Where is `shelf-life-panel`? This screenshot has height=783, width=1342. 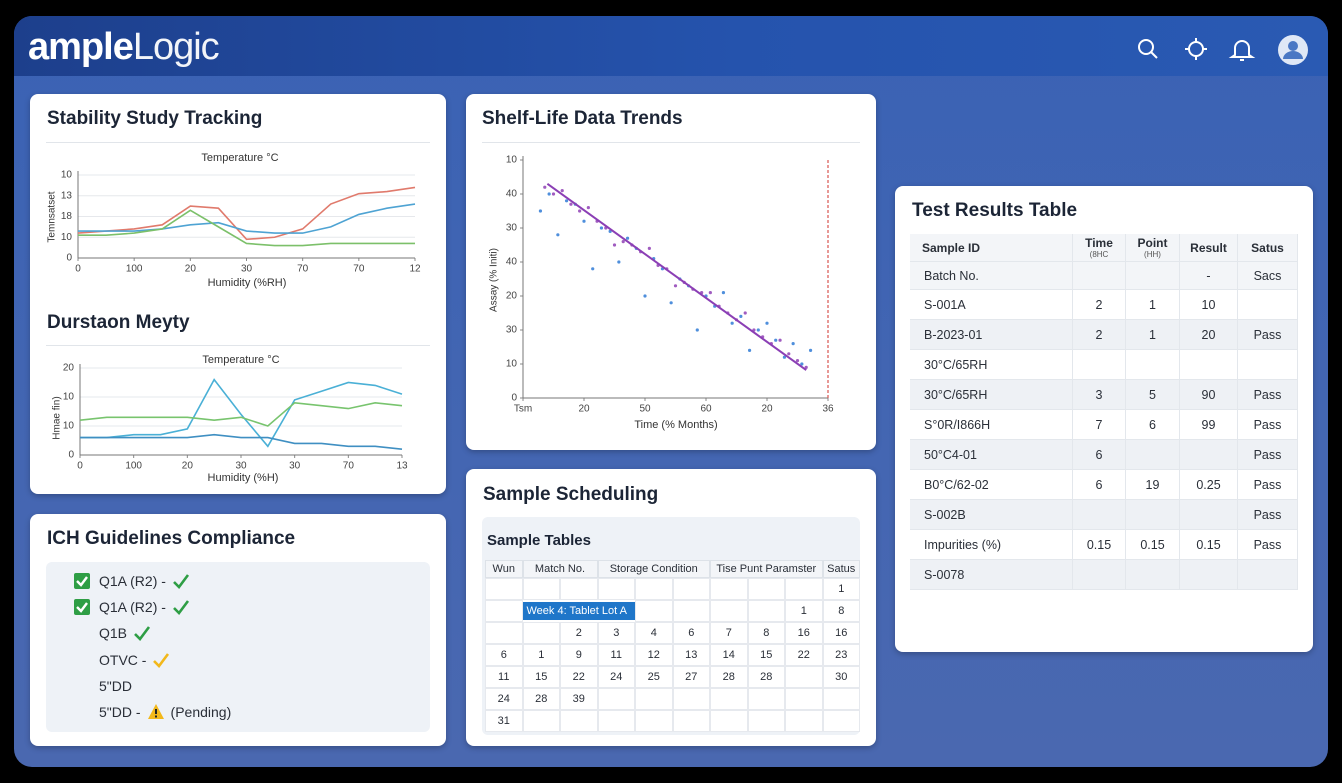
shelf-life-panel is located at coordinates (671, 272).